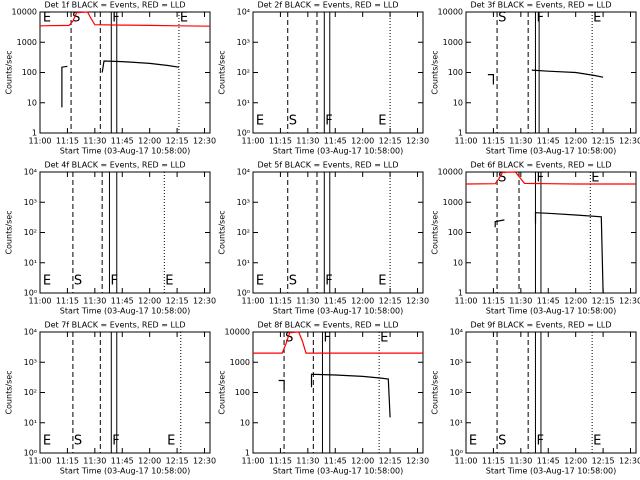  What do you see at coordinates (114, 325) in the screenshot?
I see `panel-title: Det 7f BLACK = Events, RED = LLD` at bounding box center [114, 325].